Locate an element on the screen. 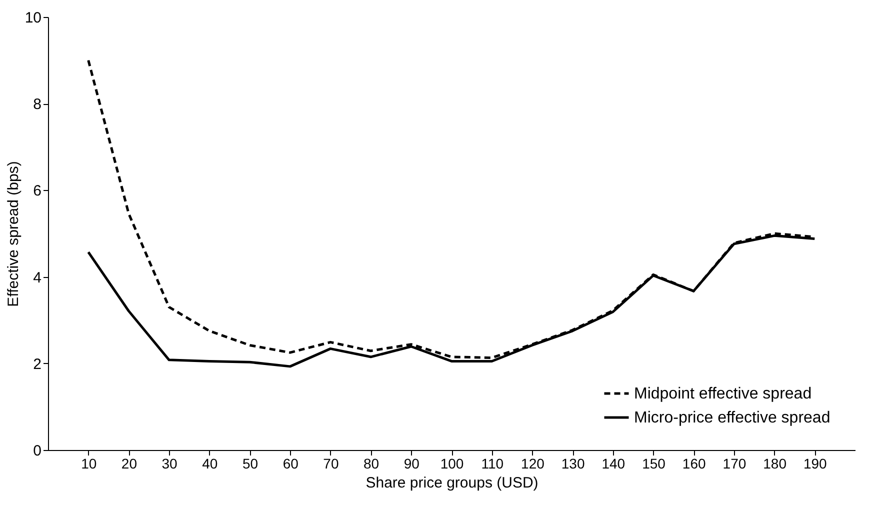  x-tick-label: 130 is located at coordinates (573, 464).